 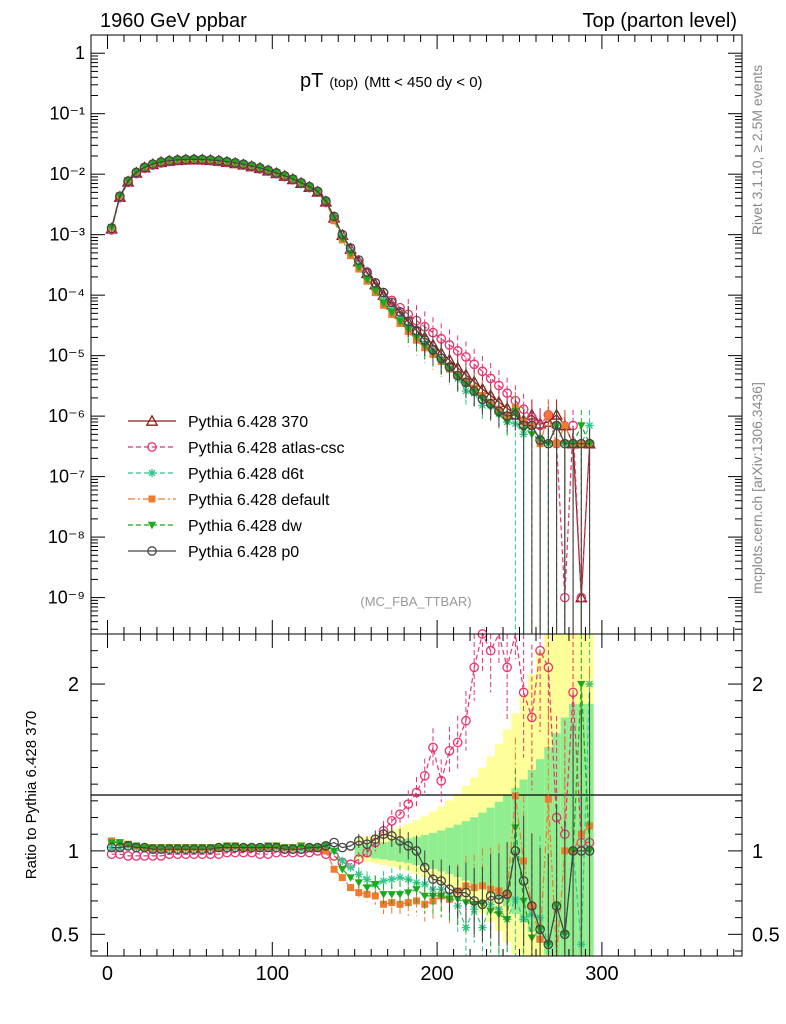 I want to click on x-tick-label: 200, so click(x=436, y=974).